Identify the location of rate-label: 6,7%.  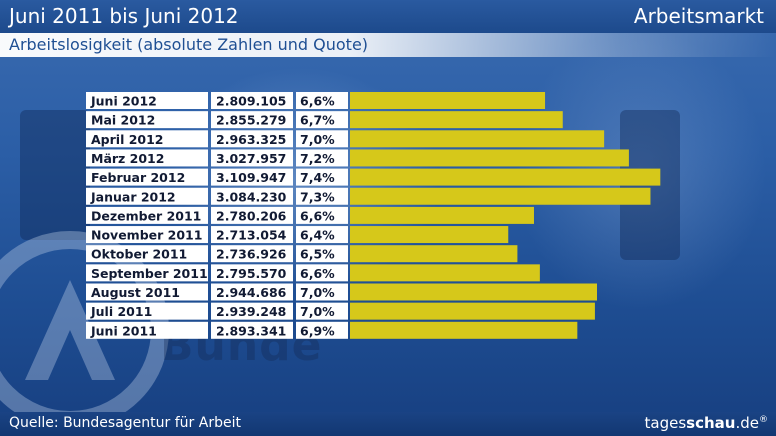
(317, 120).